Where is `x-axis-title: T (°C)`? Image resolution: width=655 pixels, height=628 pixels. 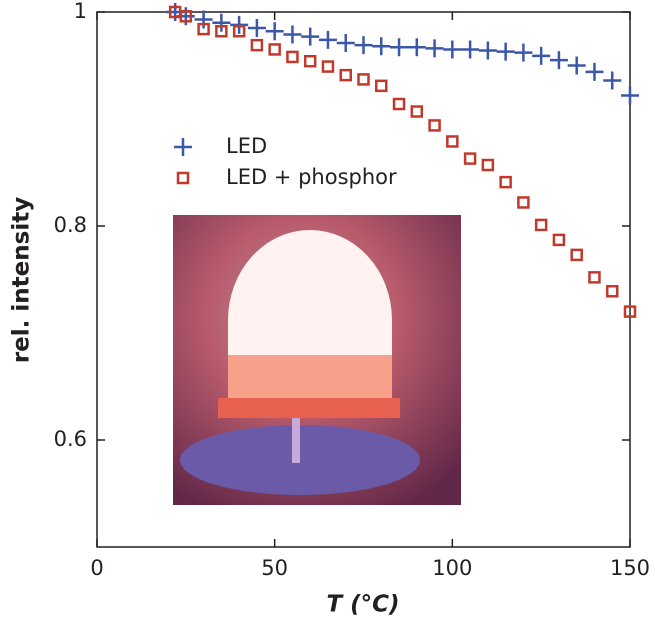 x-axis-title: T (°C) is located at coordinates (362, 605).